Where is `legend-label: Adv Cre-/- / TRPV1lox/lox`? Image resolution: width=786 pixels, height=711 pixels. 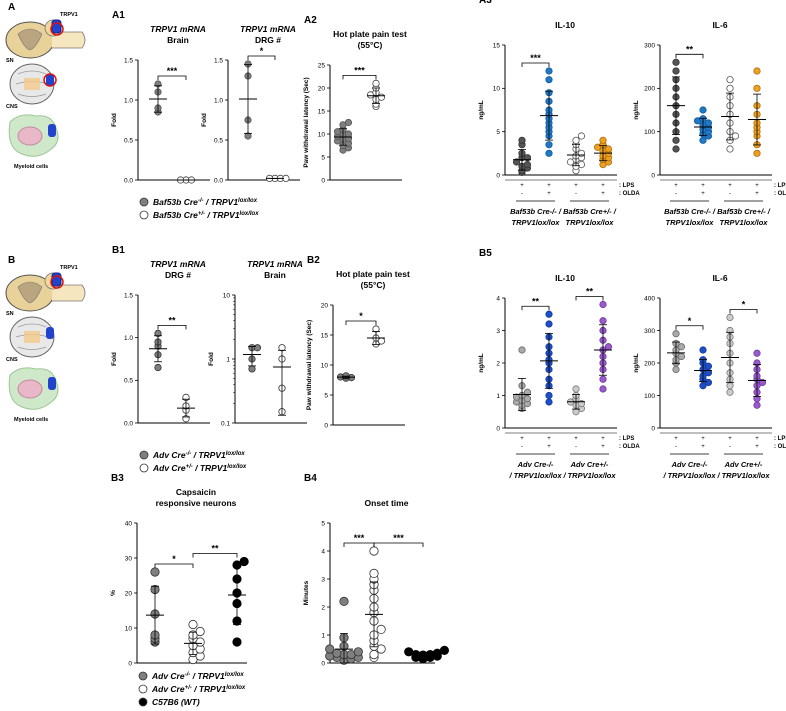 legend-label: Adv Cre-/- / TRPV1lox/lox is located at coordinates (198, 455).